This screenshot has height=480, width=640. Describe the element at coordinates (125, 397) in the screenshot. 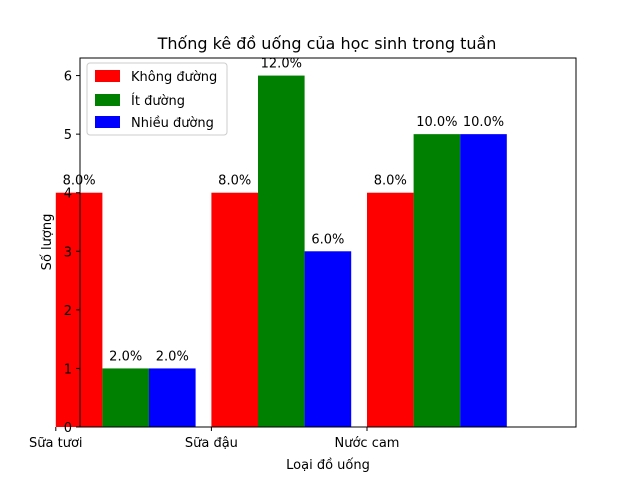

I see `bar-it-duong-sua-tuoi` at that location.